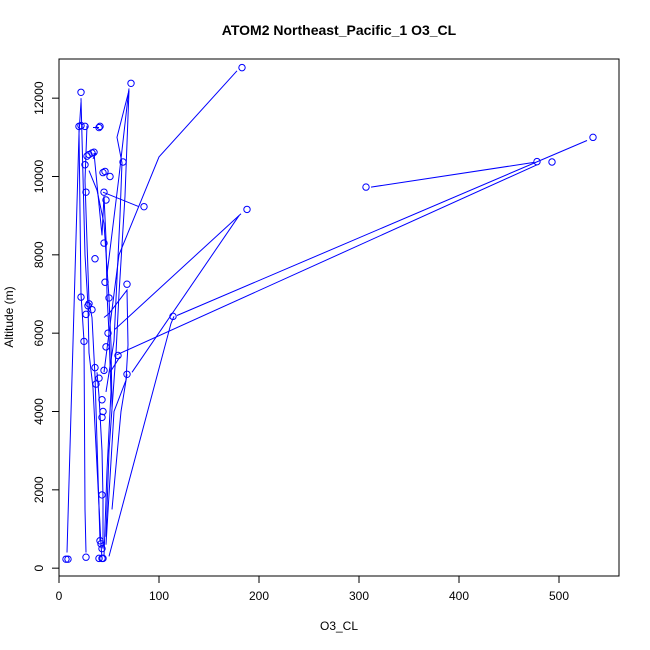 The width and height of the screenshot is (650, 650). Describe the element at coordinates (39, 98) in the screenshot. I see `y-tick-label: 12000` at that location.